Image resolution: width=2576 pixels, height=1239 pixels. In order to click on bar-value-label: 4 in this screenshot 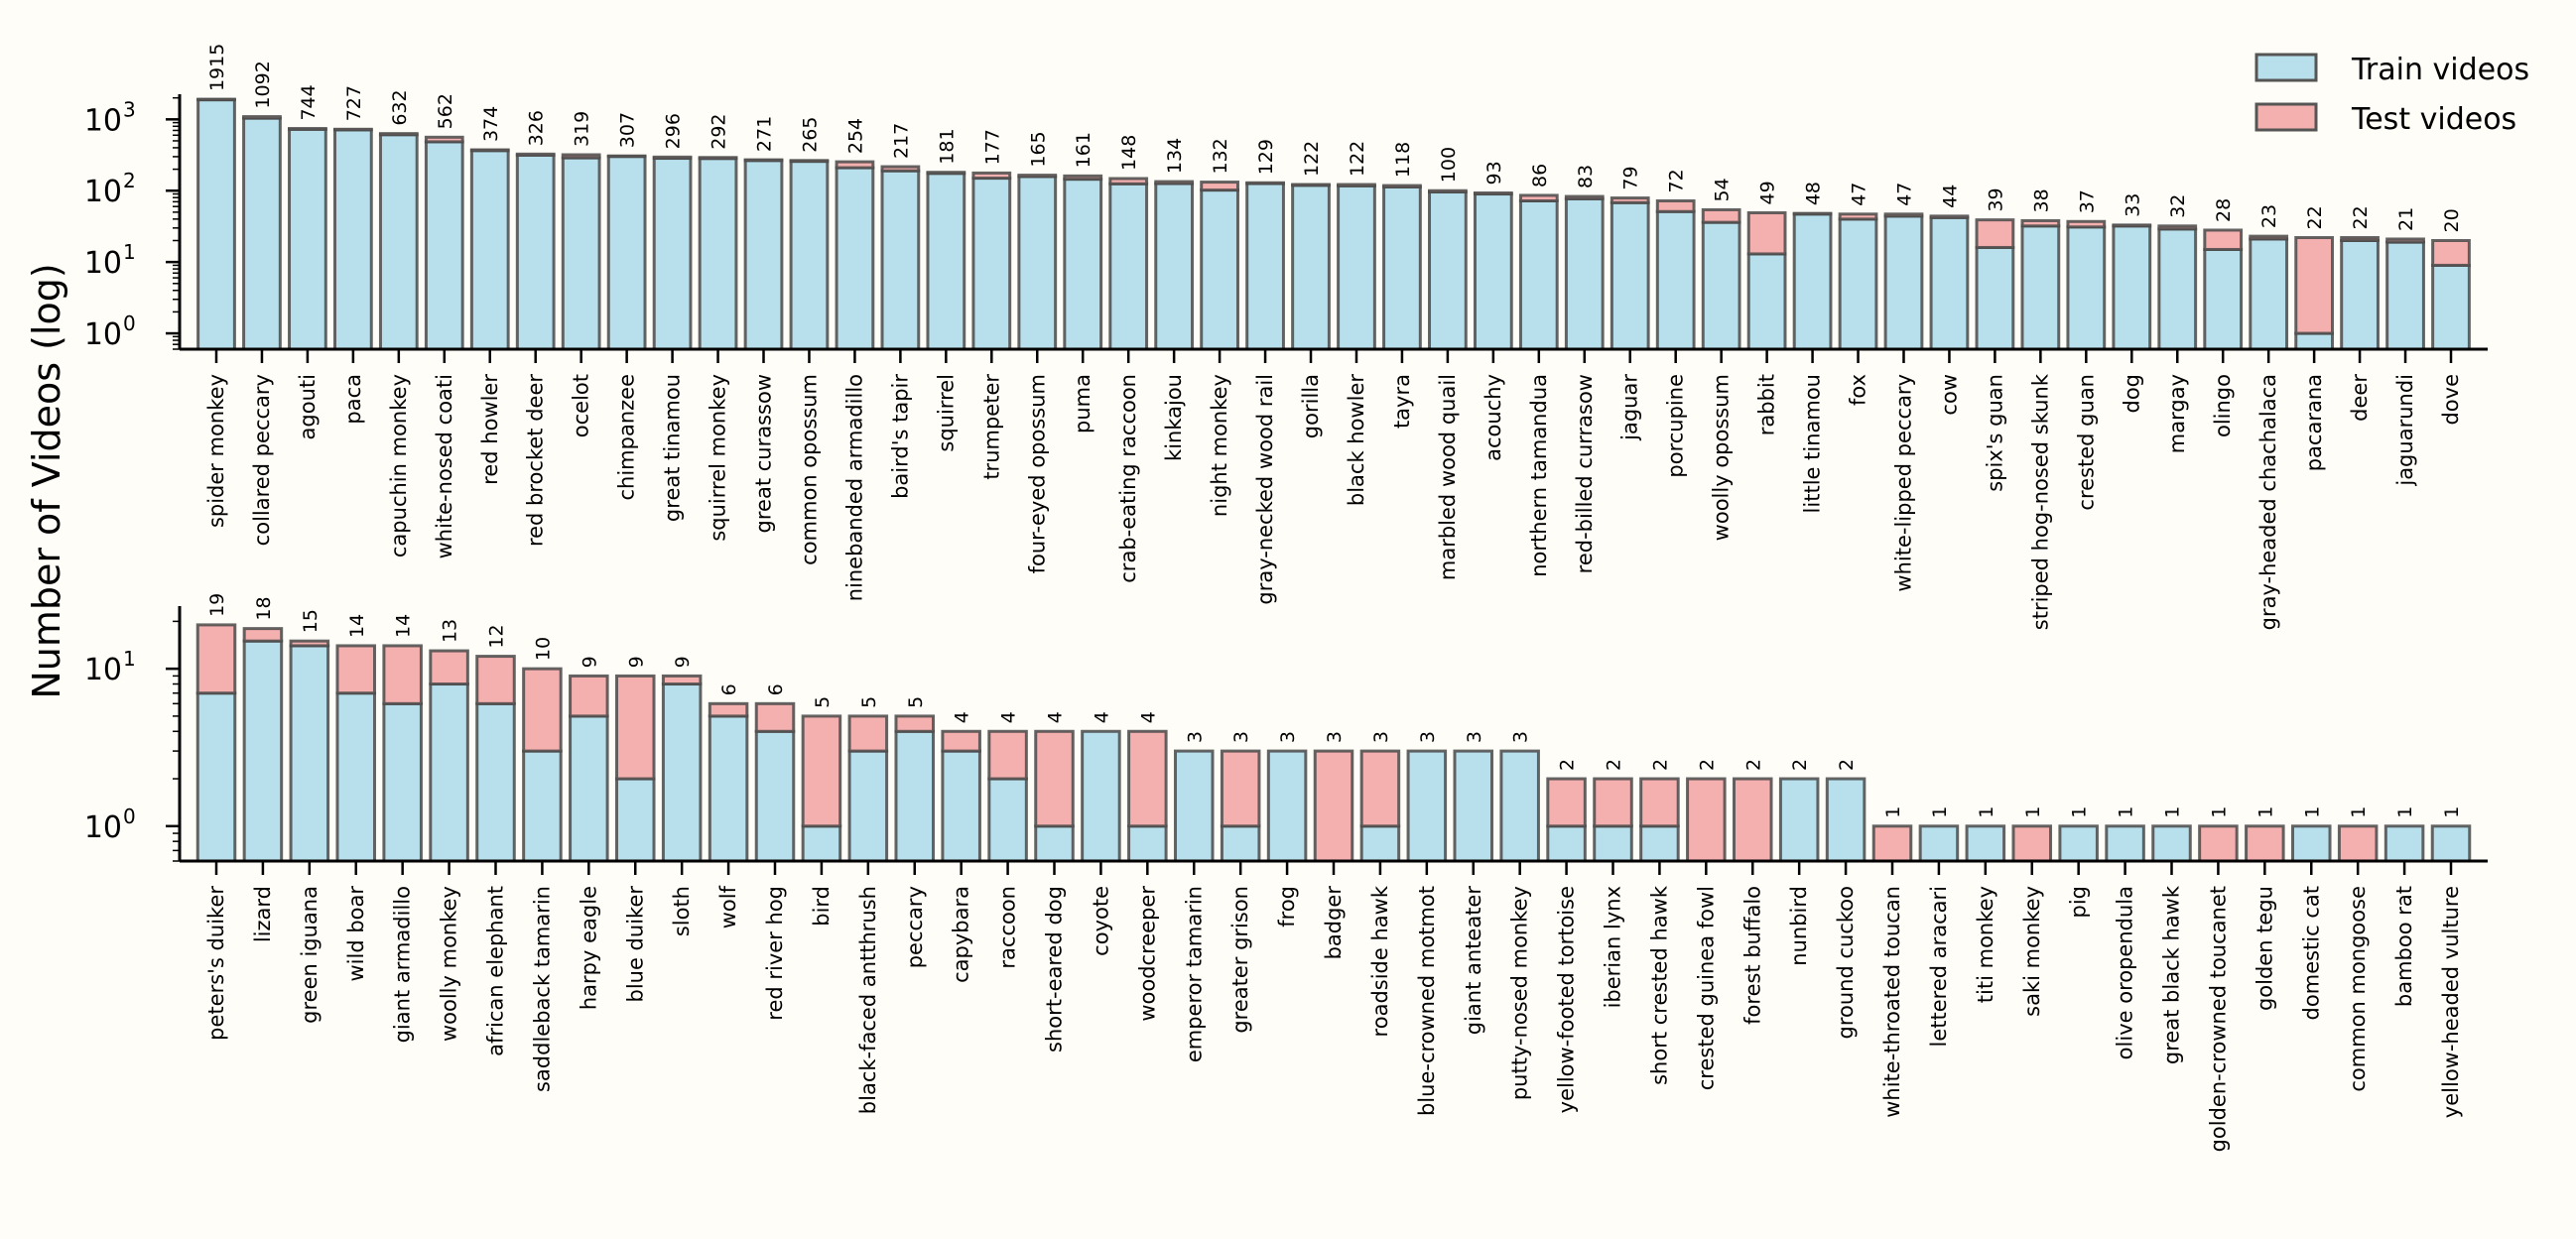, I will do `click(963, 717)`.